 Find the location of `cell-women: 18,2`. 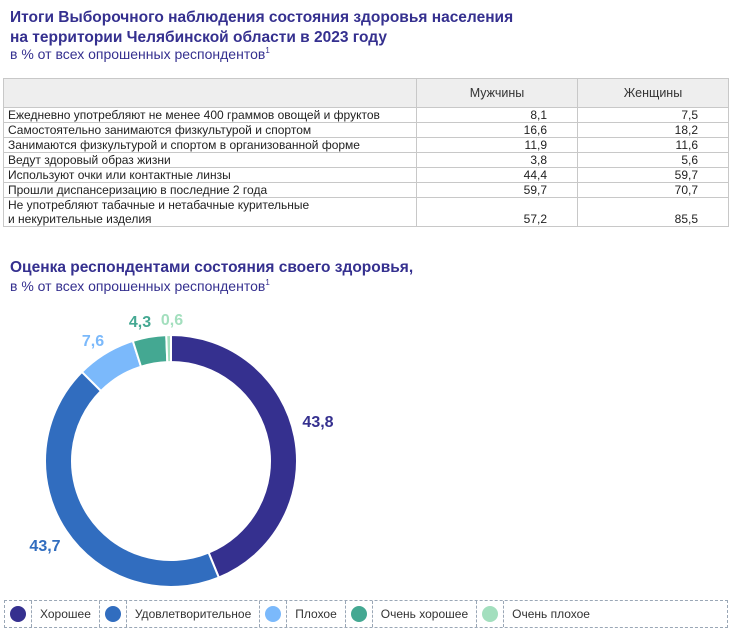

cell-women: 18,2 is located at coordinates (653, 130).